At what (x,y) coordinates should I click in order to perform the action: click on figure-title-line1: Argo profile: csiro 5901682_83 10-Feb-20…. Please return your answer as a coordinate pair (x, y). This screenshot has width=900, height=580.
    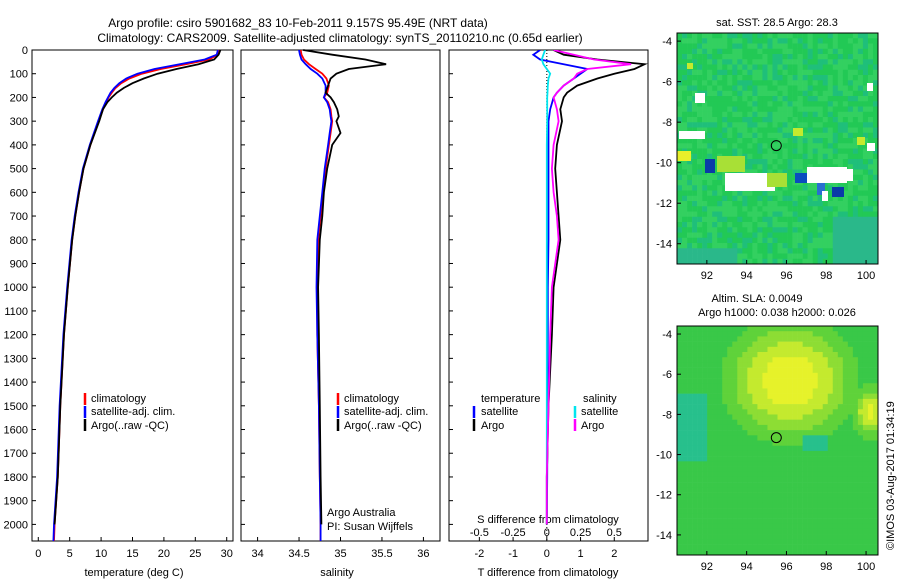
    Looking at the image, I should click on (298, 23).